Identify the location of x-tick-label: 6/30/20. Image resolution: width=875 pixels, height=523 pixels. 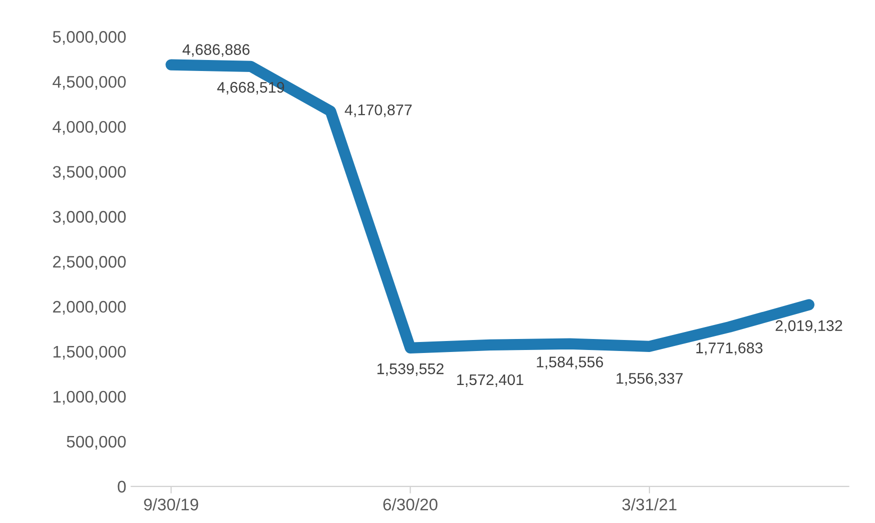
(410, 504).